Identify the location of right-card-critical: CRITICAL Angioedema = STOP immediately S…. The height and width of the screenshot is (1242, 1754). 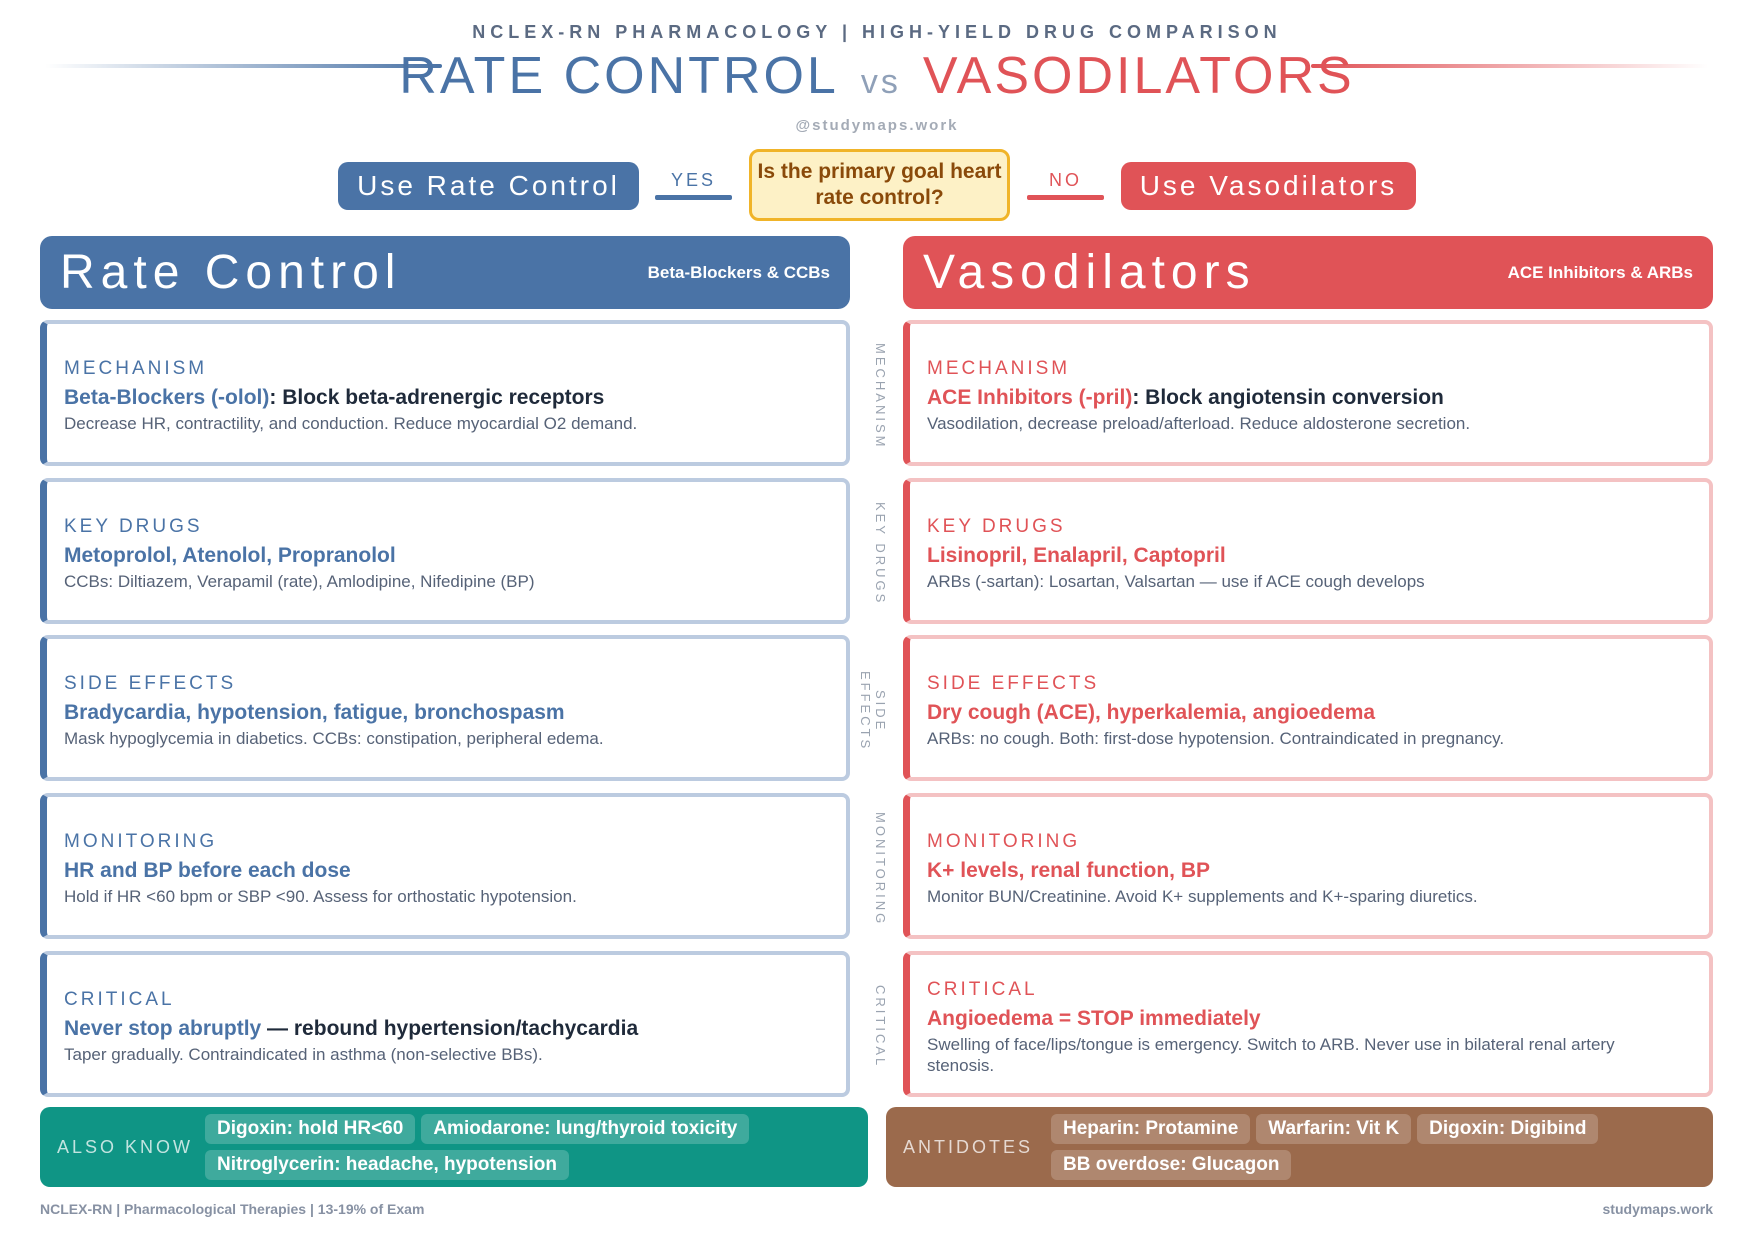
(1308, 1024).